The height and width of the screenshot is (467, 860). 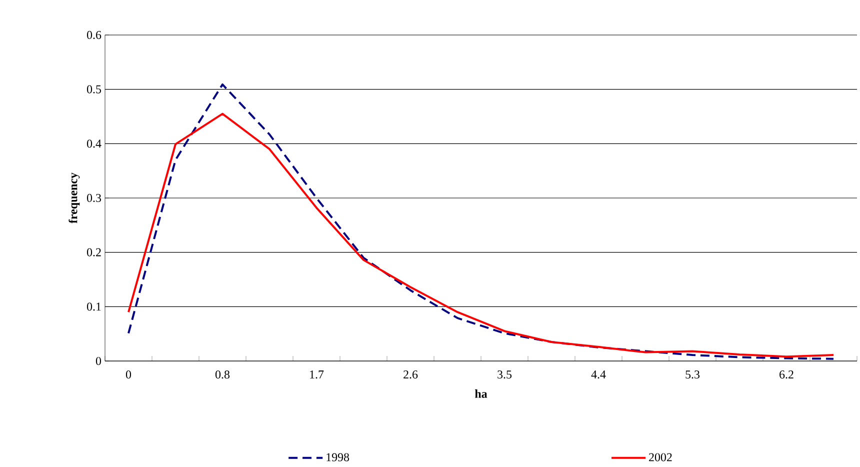 I want to click on y-tick-label: 0, so click(x=99, y=361).